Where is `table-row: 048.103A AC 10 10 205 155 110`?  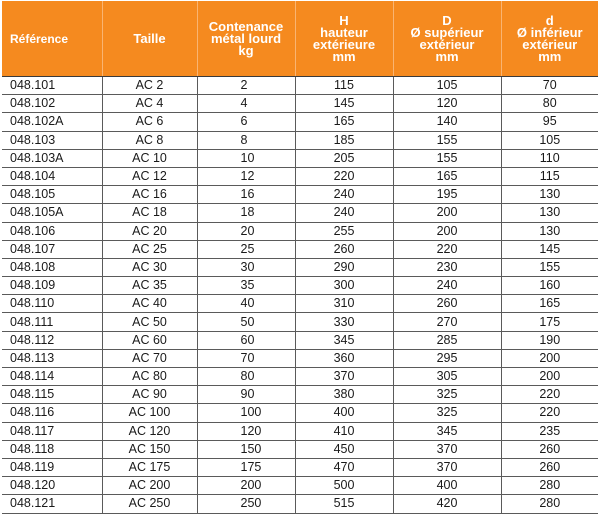
table-row: 048.103A AC 10 10 205 155 110 is located at coordinates (300, 158).